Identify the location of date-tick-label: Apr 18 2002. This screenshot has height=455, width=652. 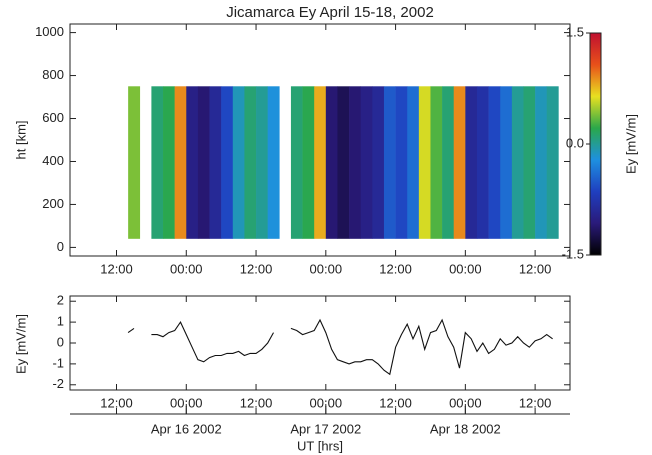
(465, 428).